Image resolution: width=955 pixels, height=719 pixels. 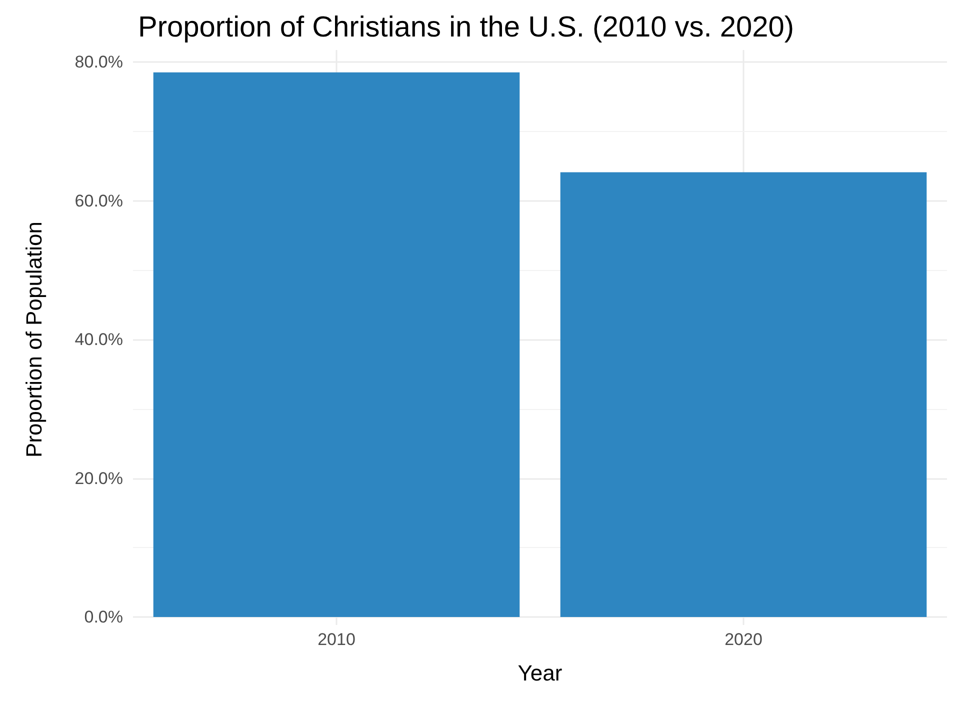 I want to click on y-tick-label: 40.0%, so click(x=98, y=339).